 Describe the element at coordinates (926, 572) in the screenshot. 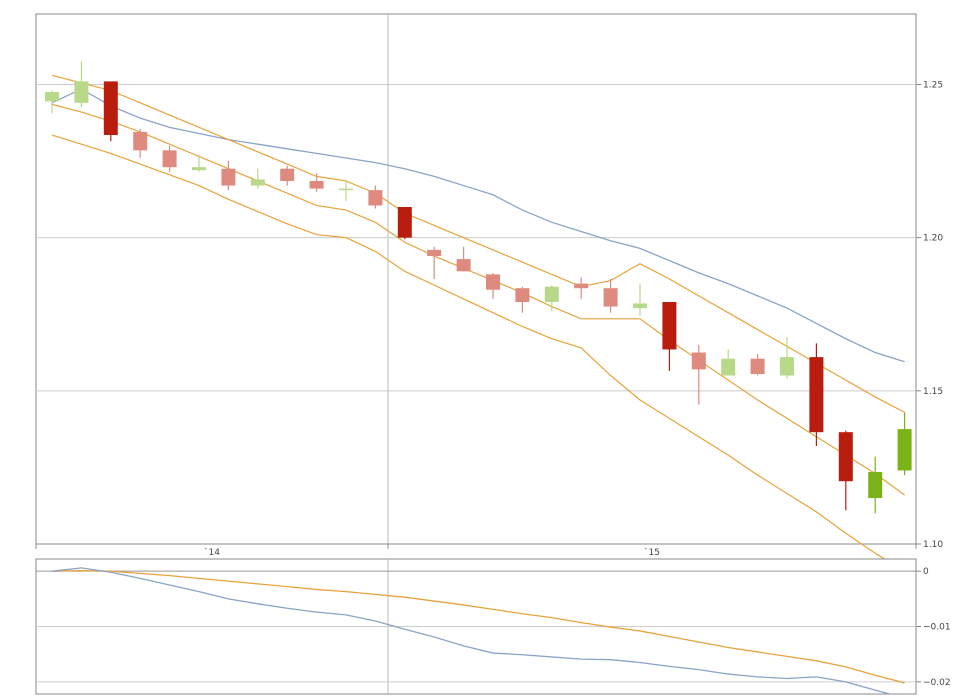

I see `y-tick-label: 0` at that location.